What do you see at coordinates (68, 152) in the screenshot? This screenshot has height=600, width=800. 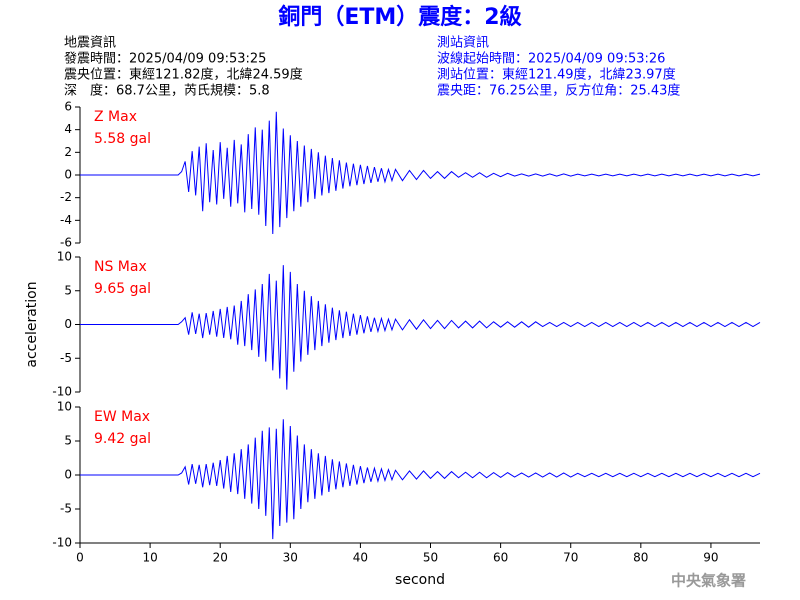 I see `y-tick-label: 2` at bounding box center [68, 152].